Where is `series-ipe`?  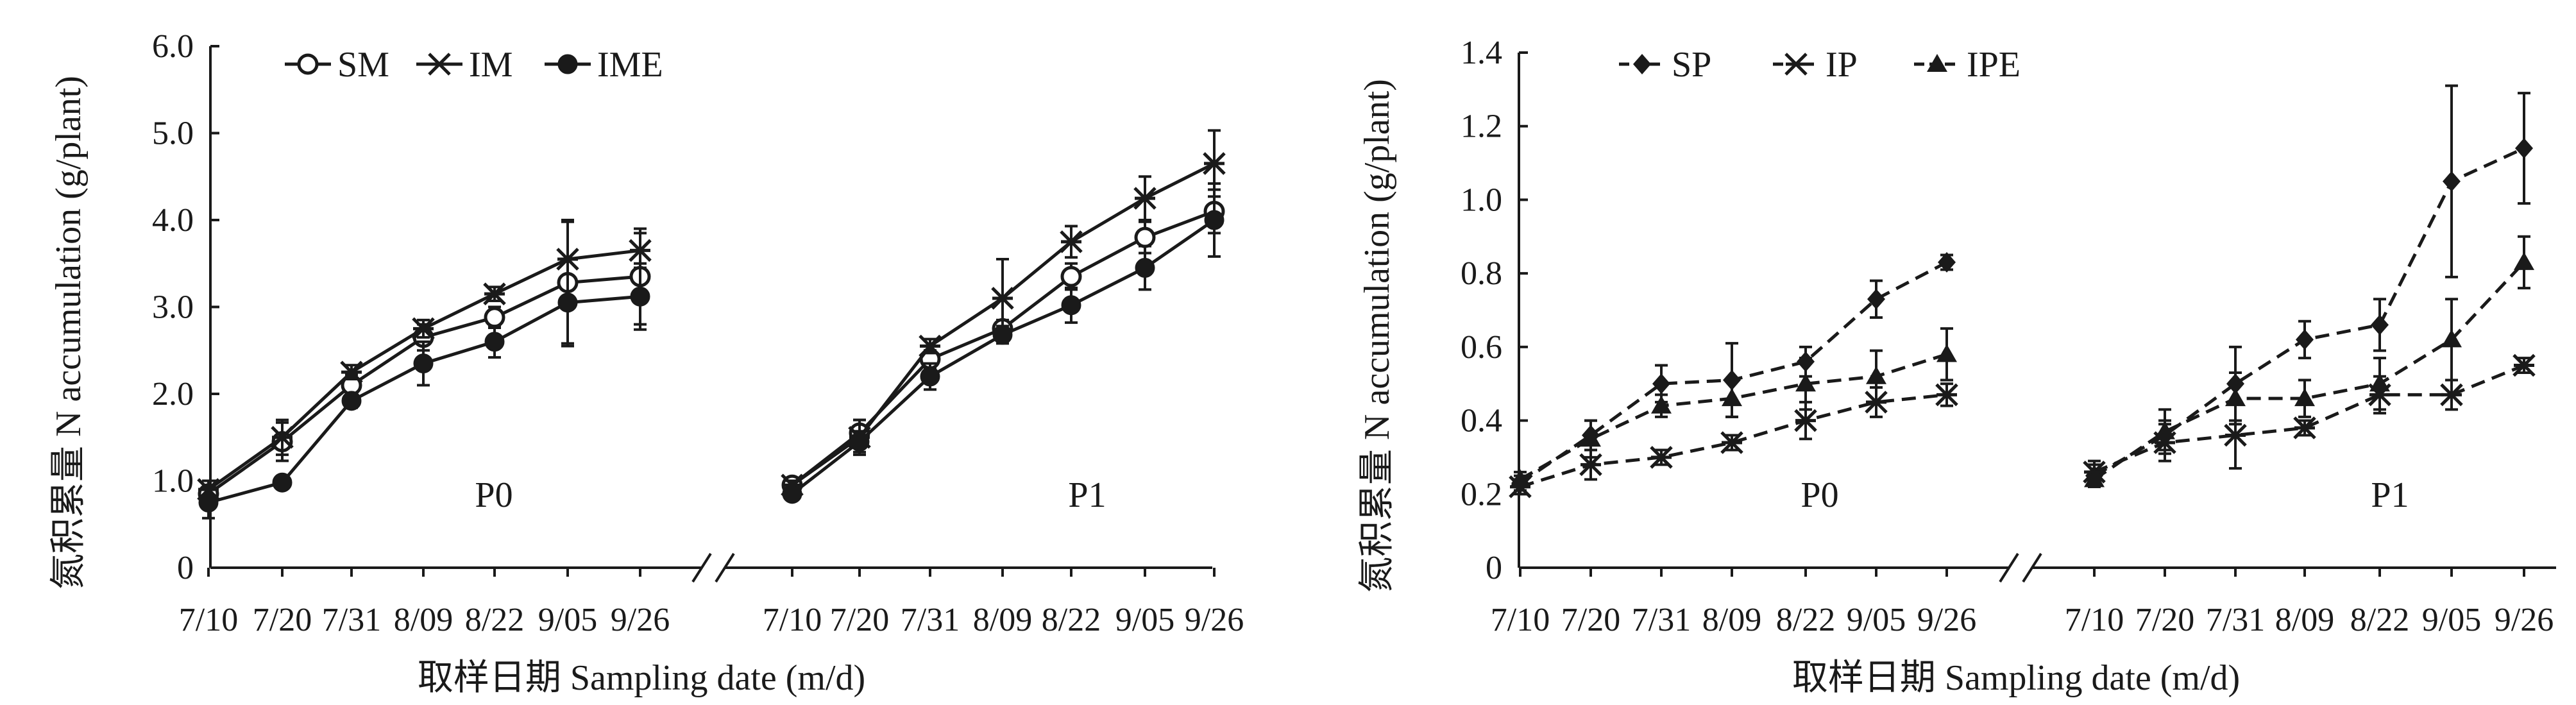
series-ipe is located at coordinates (2022, 361).